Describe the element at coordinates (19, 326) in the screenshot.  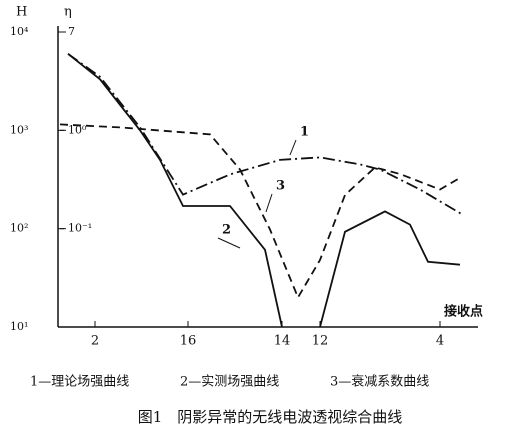
I see `y-tick-label: 10¹` at that location.